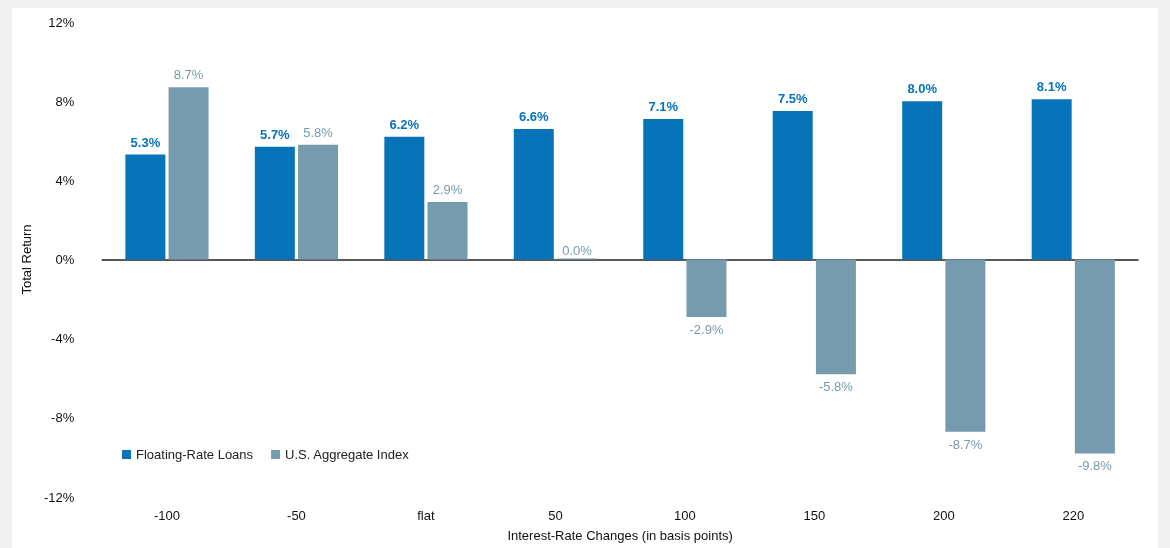 The width and height of the screenshot is (1170, 548). I want to click on y-axis-title: Total Return, so click(26, 259).